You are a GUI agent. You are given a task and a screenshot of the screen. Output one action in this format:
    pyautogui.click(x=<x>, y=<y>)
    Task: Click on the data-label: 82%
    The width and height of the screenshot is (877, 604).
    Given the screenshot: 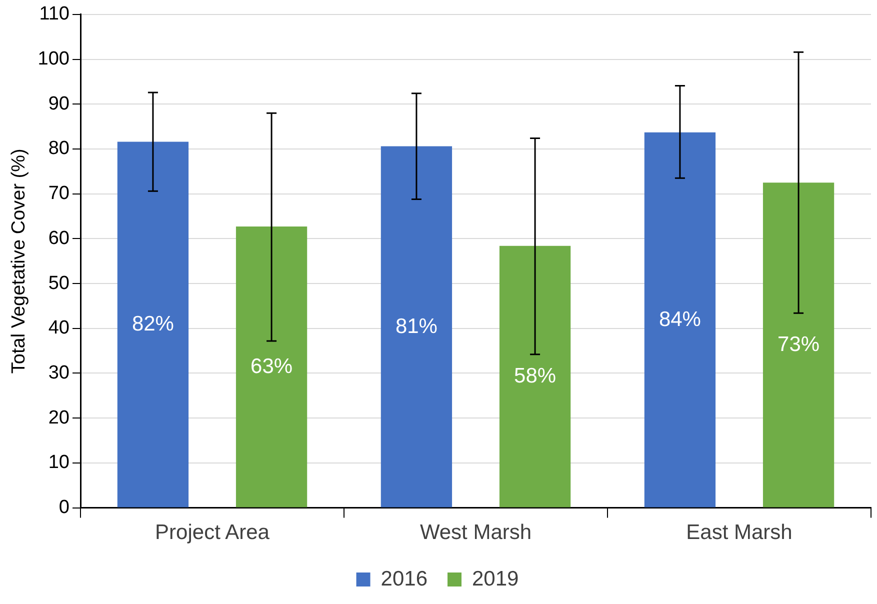 What is the action you would take?
    pyautogui.click(x=153, y=324)
    